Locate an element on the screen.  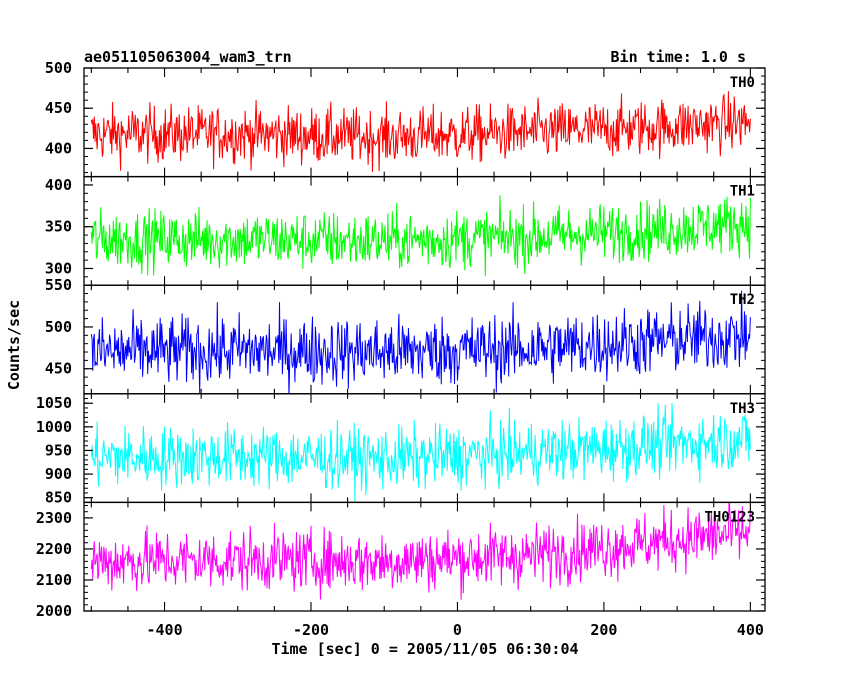
panel-label-th2: TH2 is located at coordinates (742, 300).